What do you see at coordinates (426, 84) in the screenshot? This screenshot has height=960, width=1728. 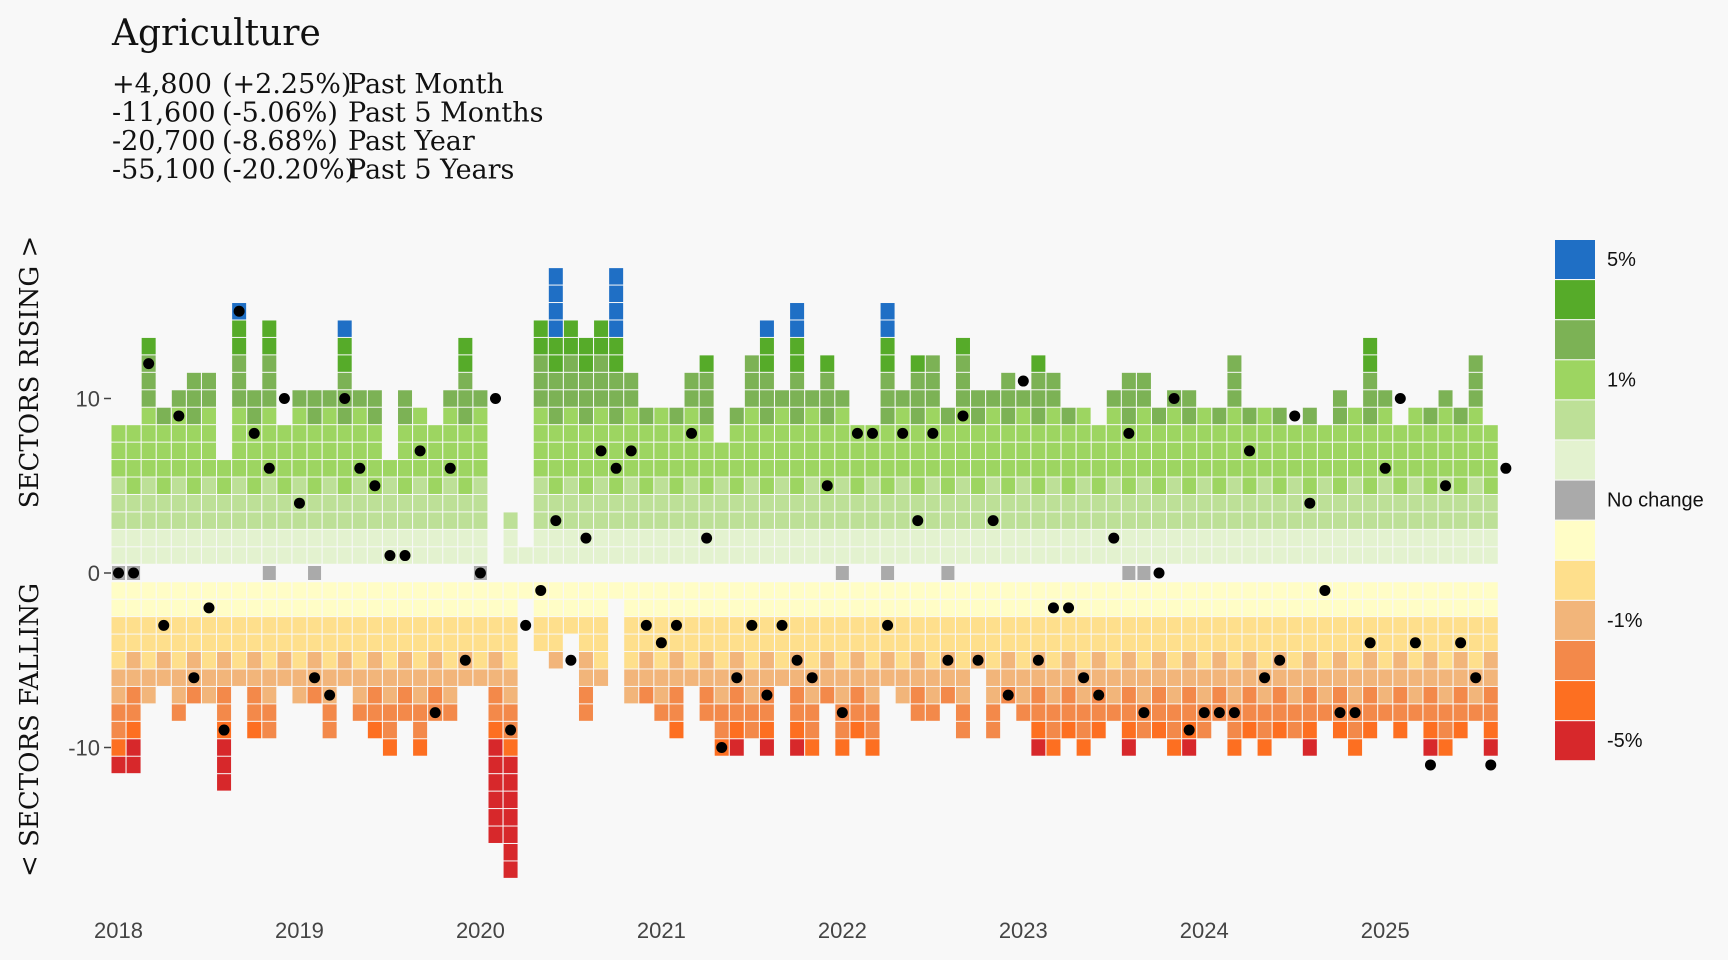 I see `stat-period: Past Month` at bounding box center [426, 84].